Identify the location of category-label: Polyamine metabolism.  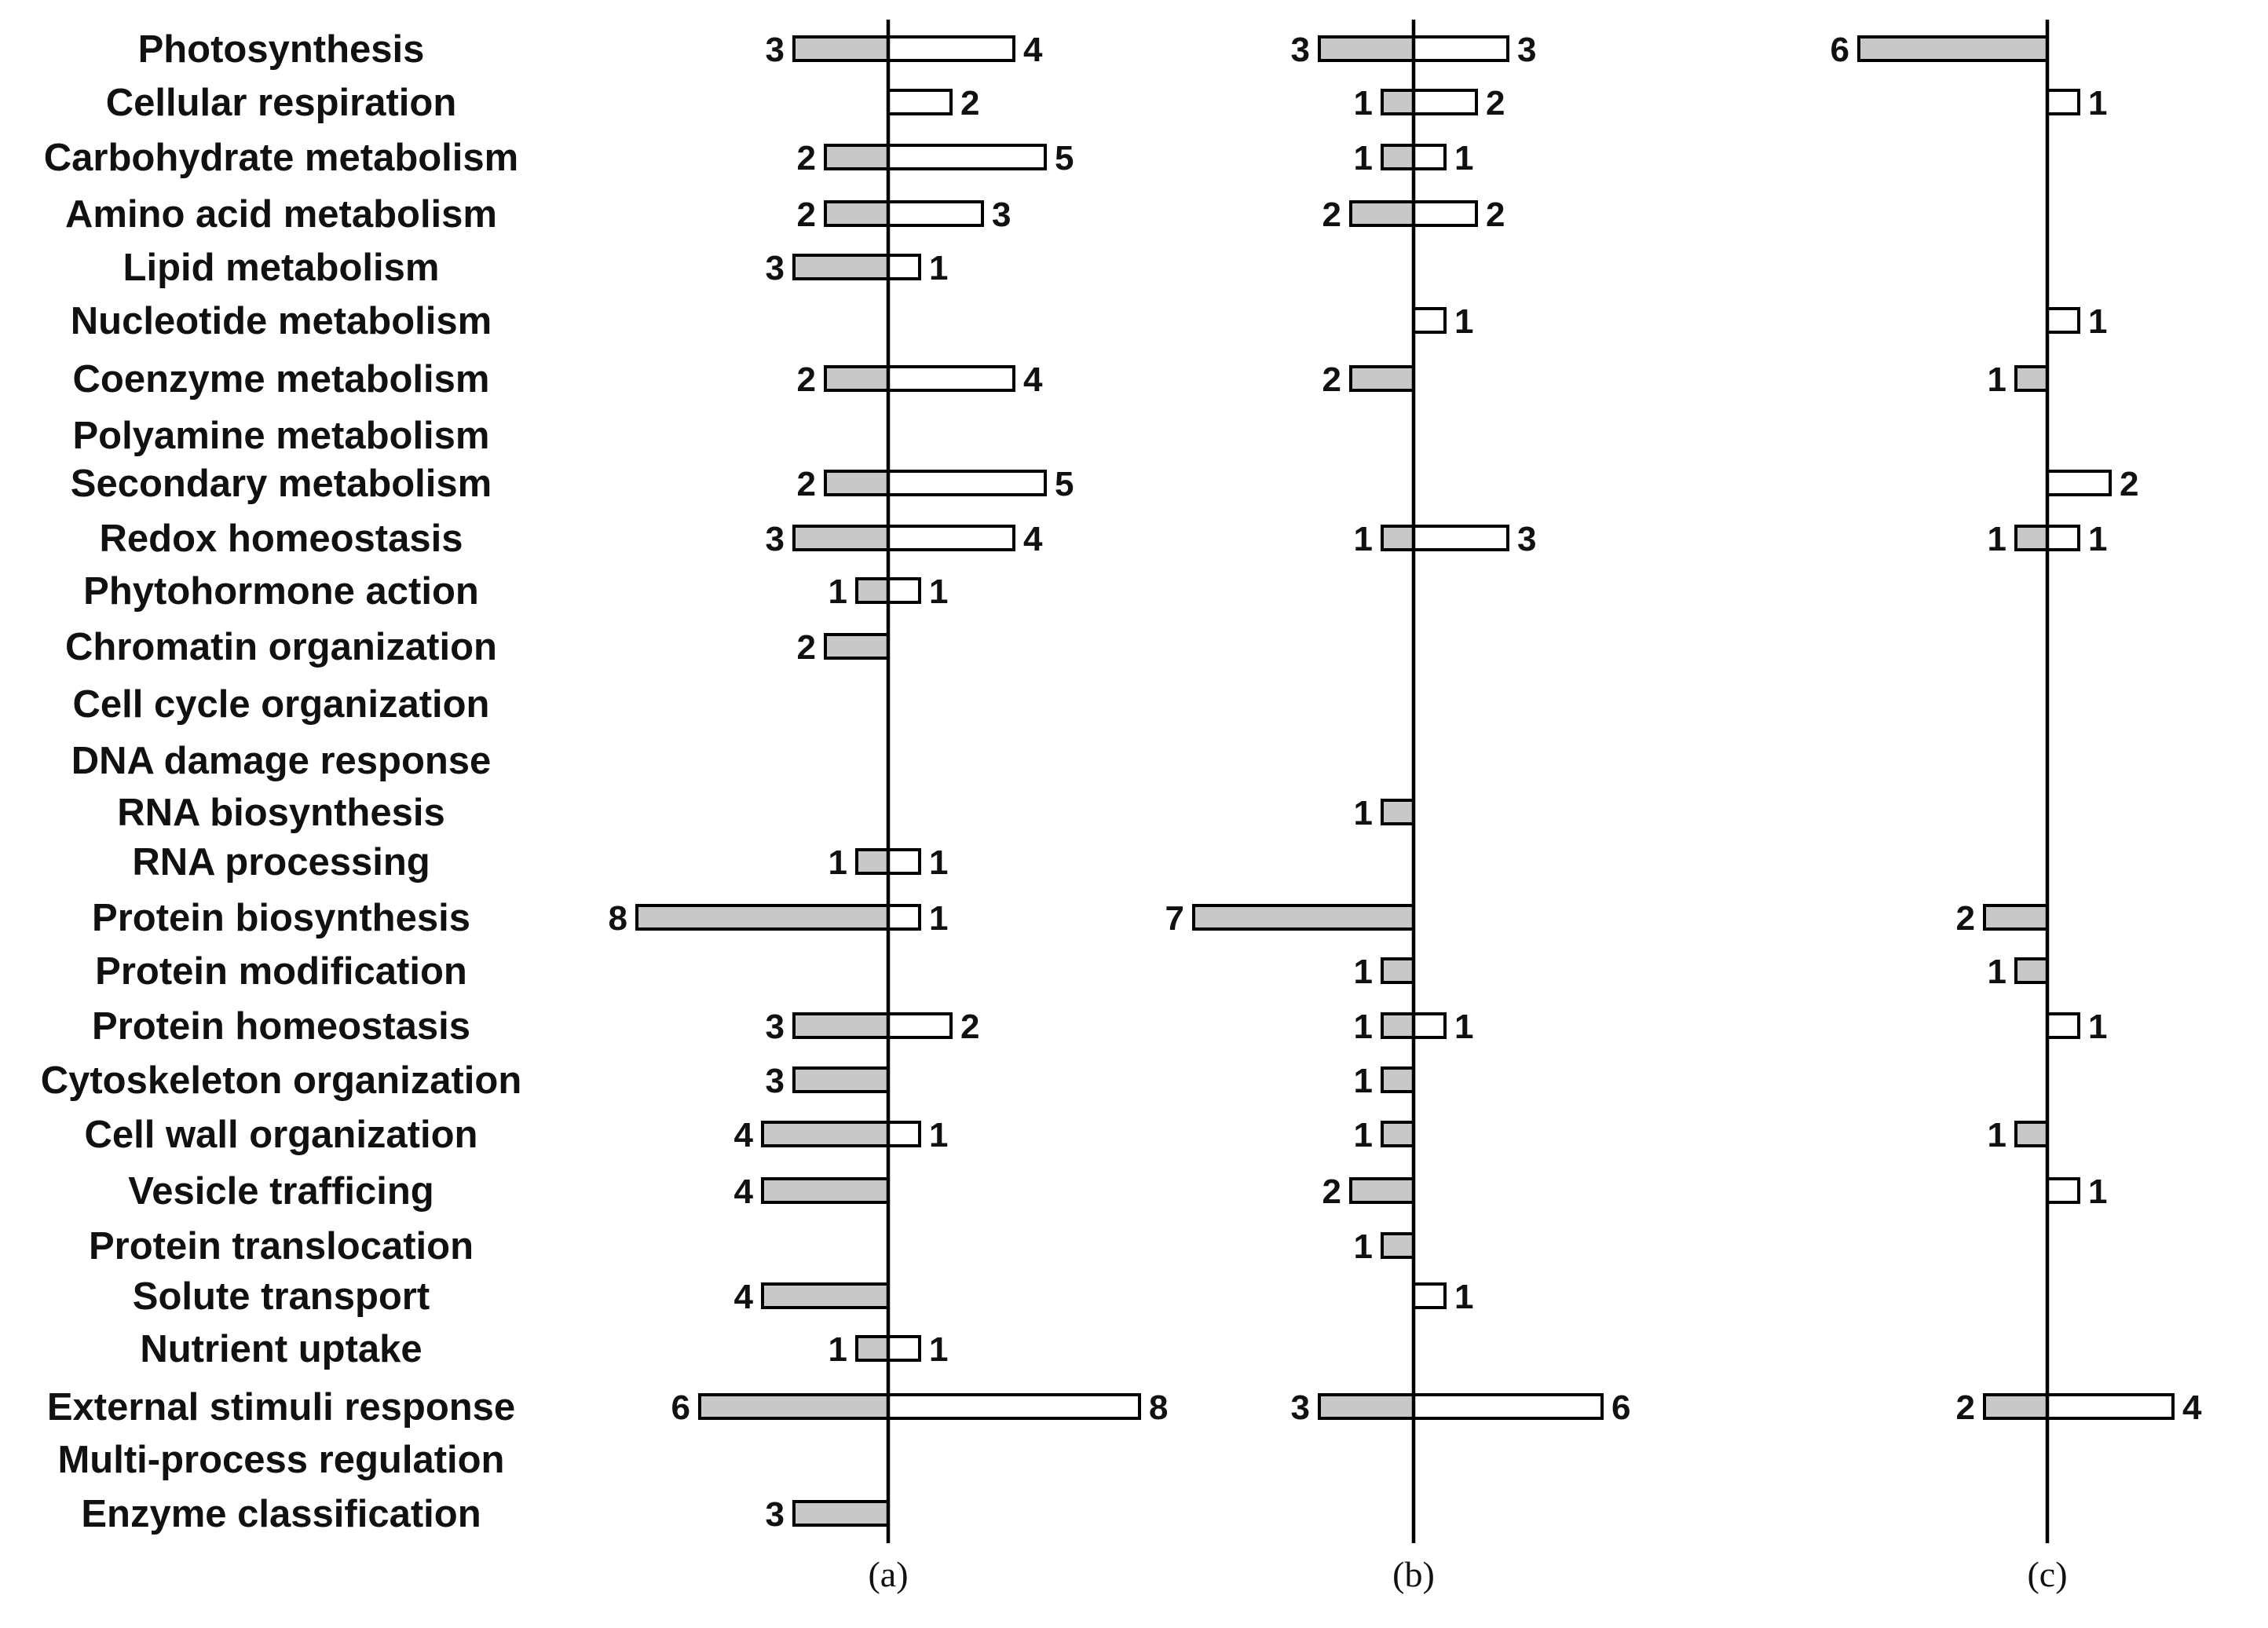
(280, 436).